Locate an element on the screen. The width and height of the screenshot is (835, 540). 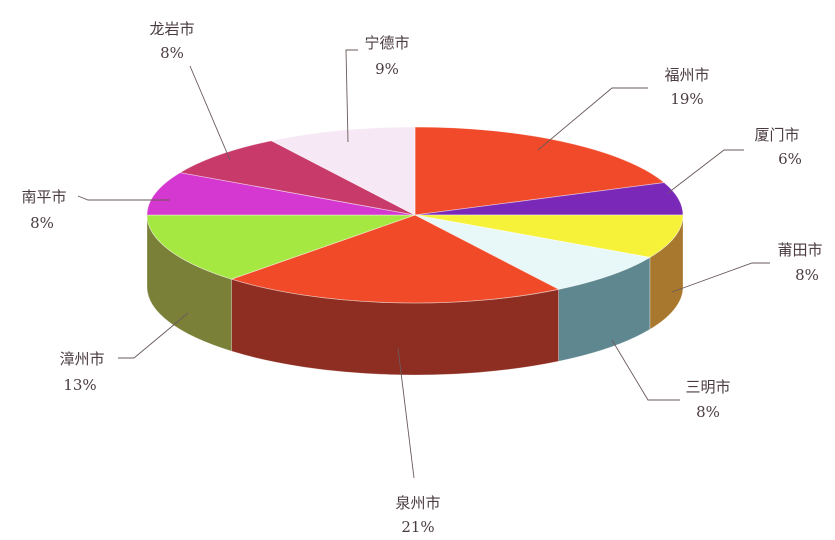
label-ningde-name: 宁德市 is located at coordinates (386, 43).